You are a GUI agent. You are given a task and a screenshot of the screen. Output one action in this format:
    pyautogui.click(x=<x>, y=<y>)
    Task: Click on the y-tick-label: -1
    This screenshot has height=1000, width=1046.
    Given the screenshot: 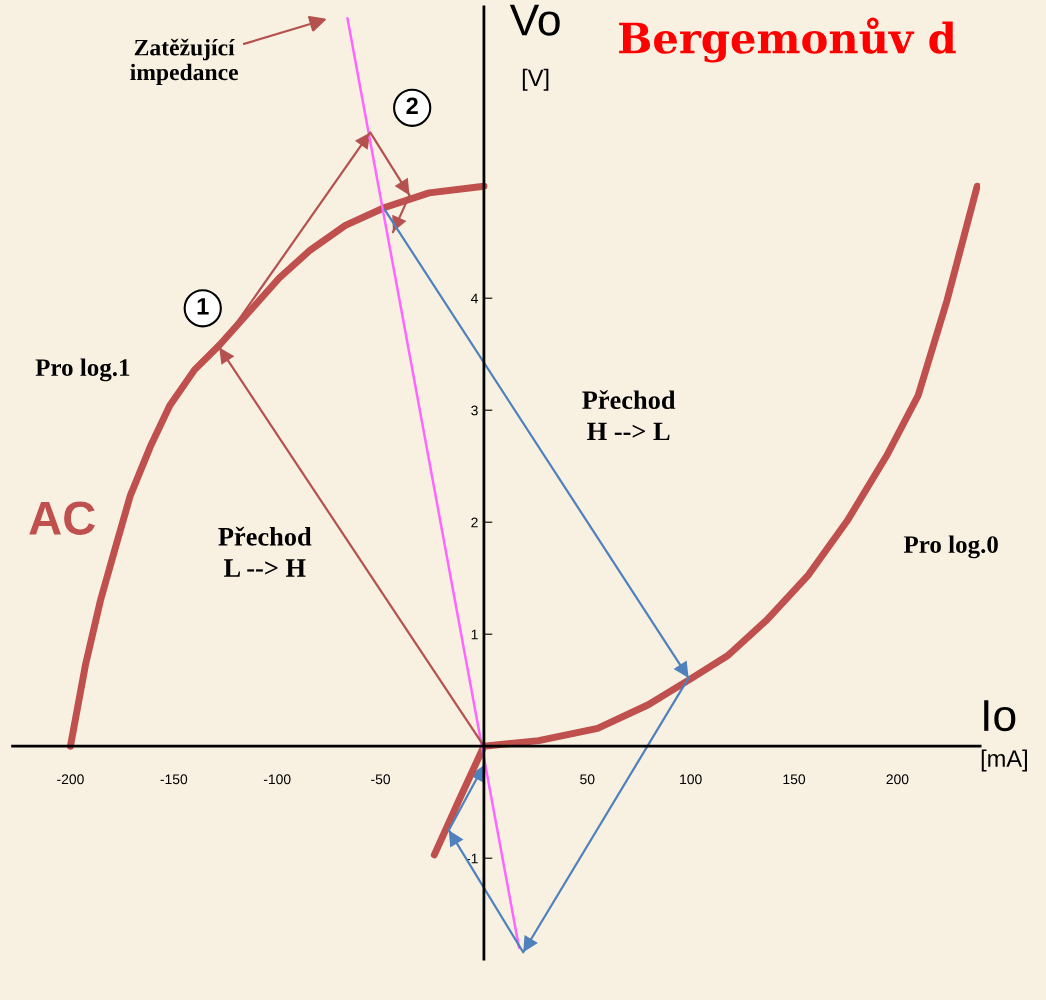 What is the action you would take?
    pyautogui.click(x=472, y=858)
    